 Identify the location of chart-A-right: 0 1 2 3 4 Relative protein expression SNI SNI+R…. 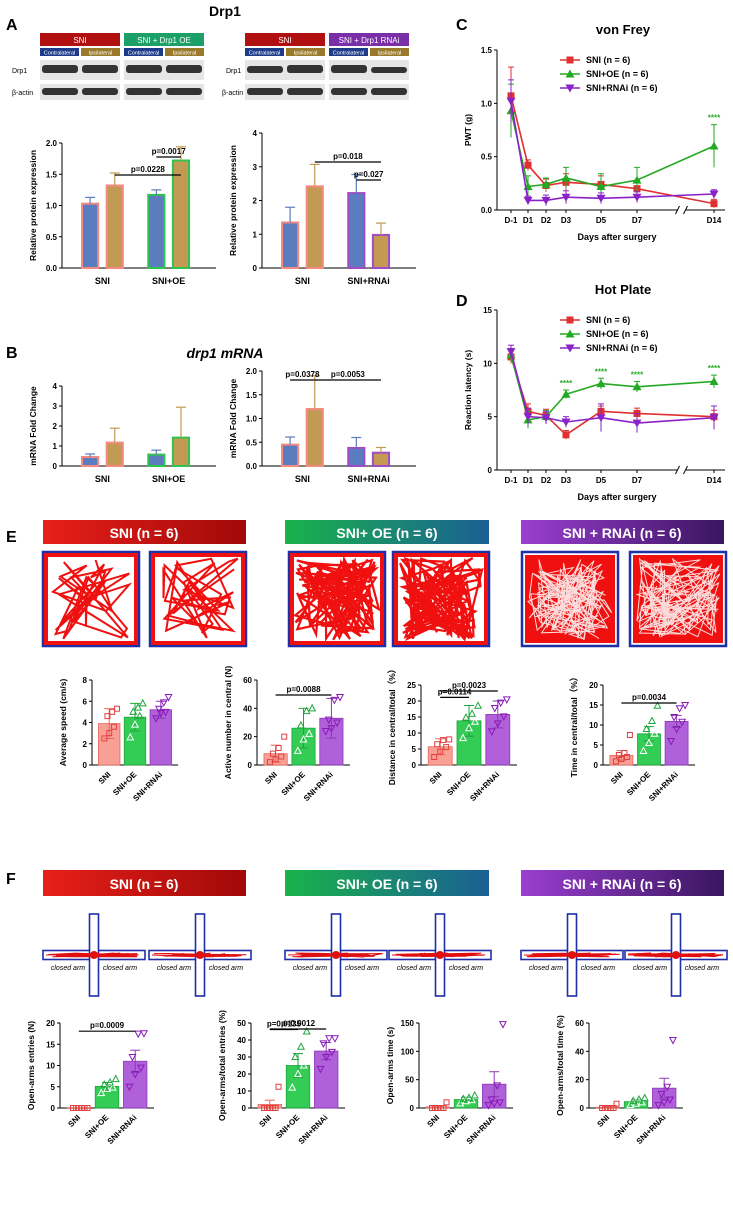
(322, 207).